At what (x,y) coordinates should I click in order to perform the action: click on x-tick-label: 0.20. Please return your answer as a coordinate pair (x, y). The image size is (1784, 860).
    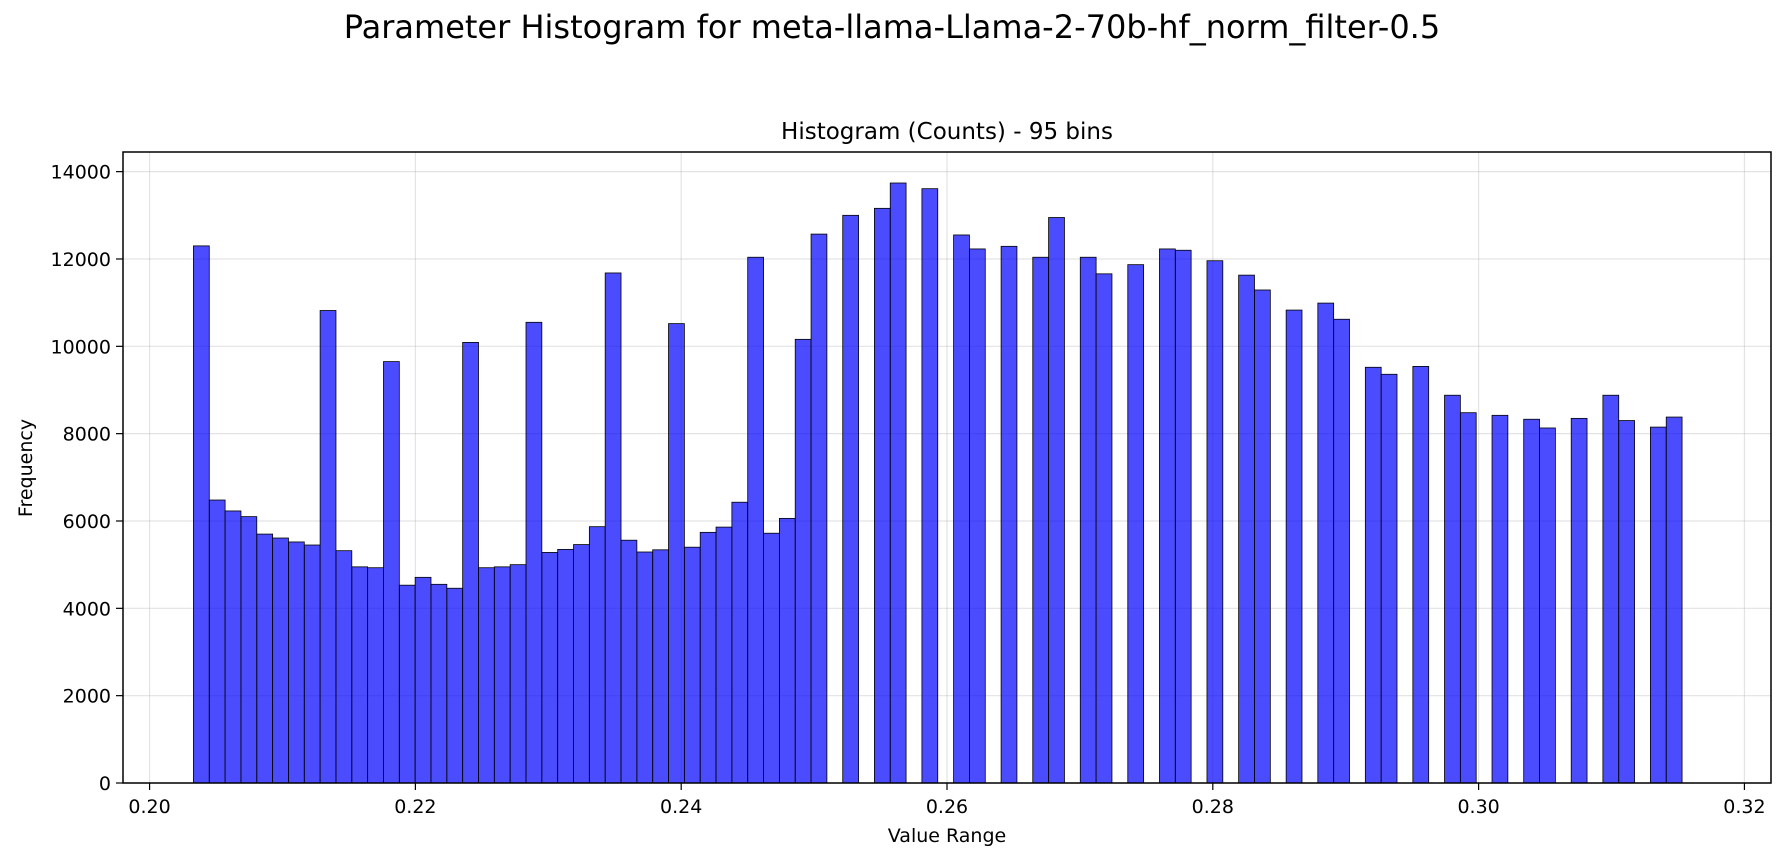
    Looking at the image, I should click on (149, 807).